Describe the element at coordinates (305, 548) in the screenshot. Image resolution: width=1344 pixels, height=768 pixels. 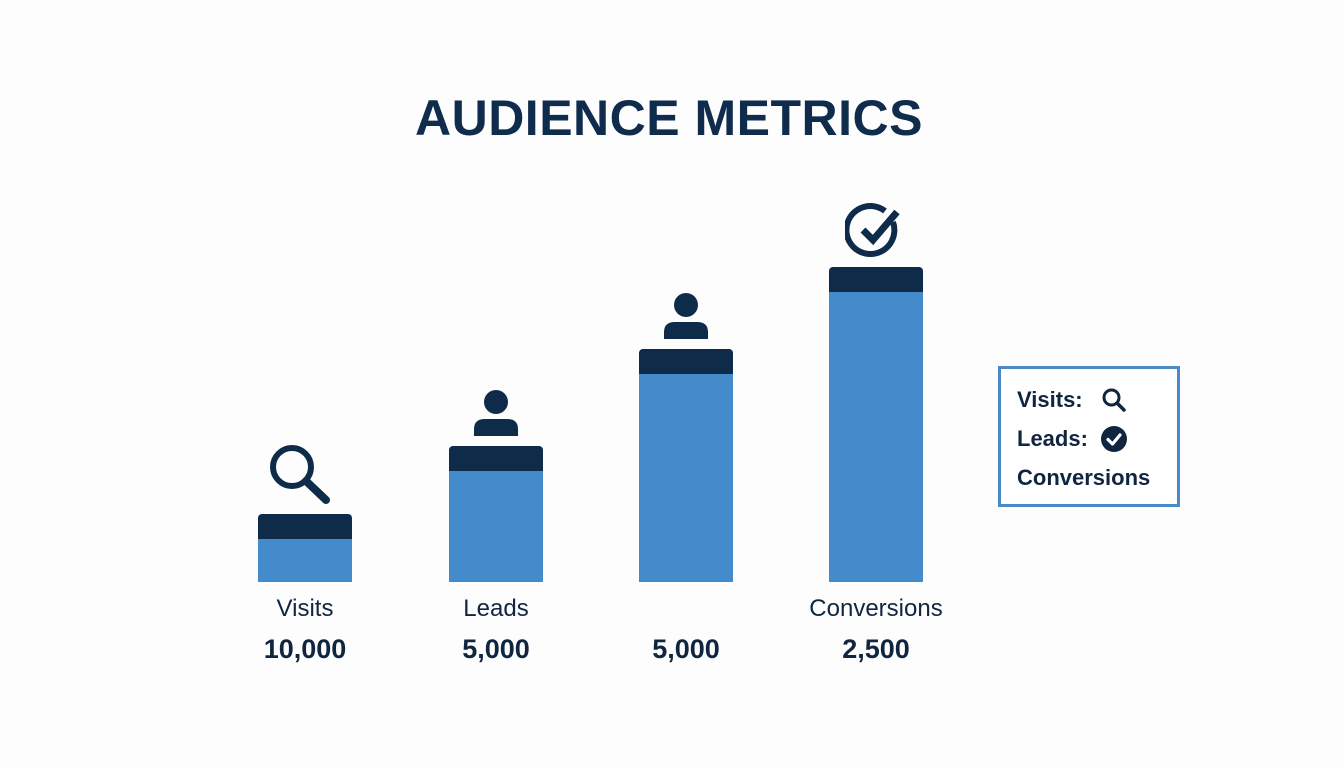
I see `bar-visits` at that location.